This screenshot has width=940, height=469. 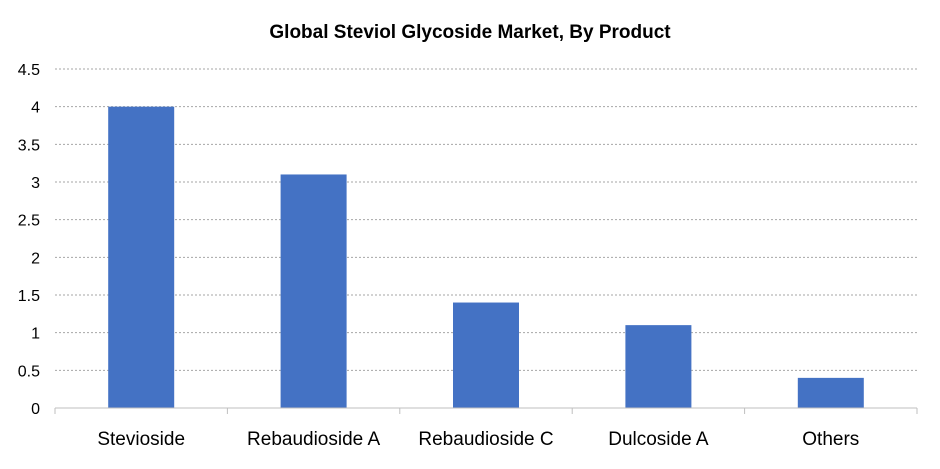 What do you see at coordinates (313, 291) in the screenshot?
I see `bar-rebaudioside-a` at bounding box center [313, 291].